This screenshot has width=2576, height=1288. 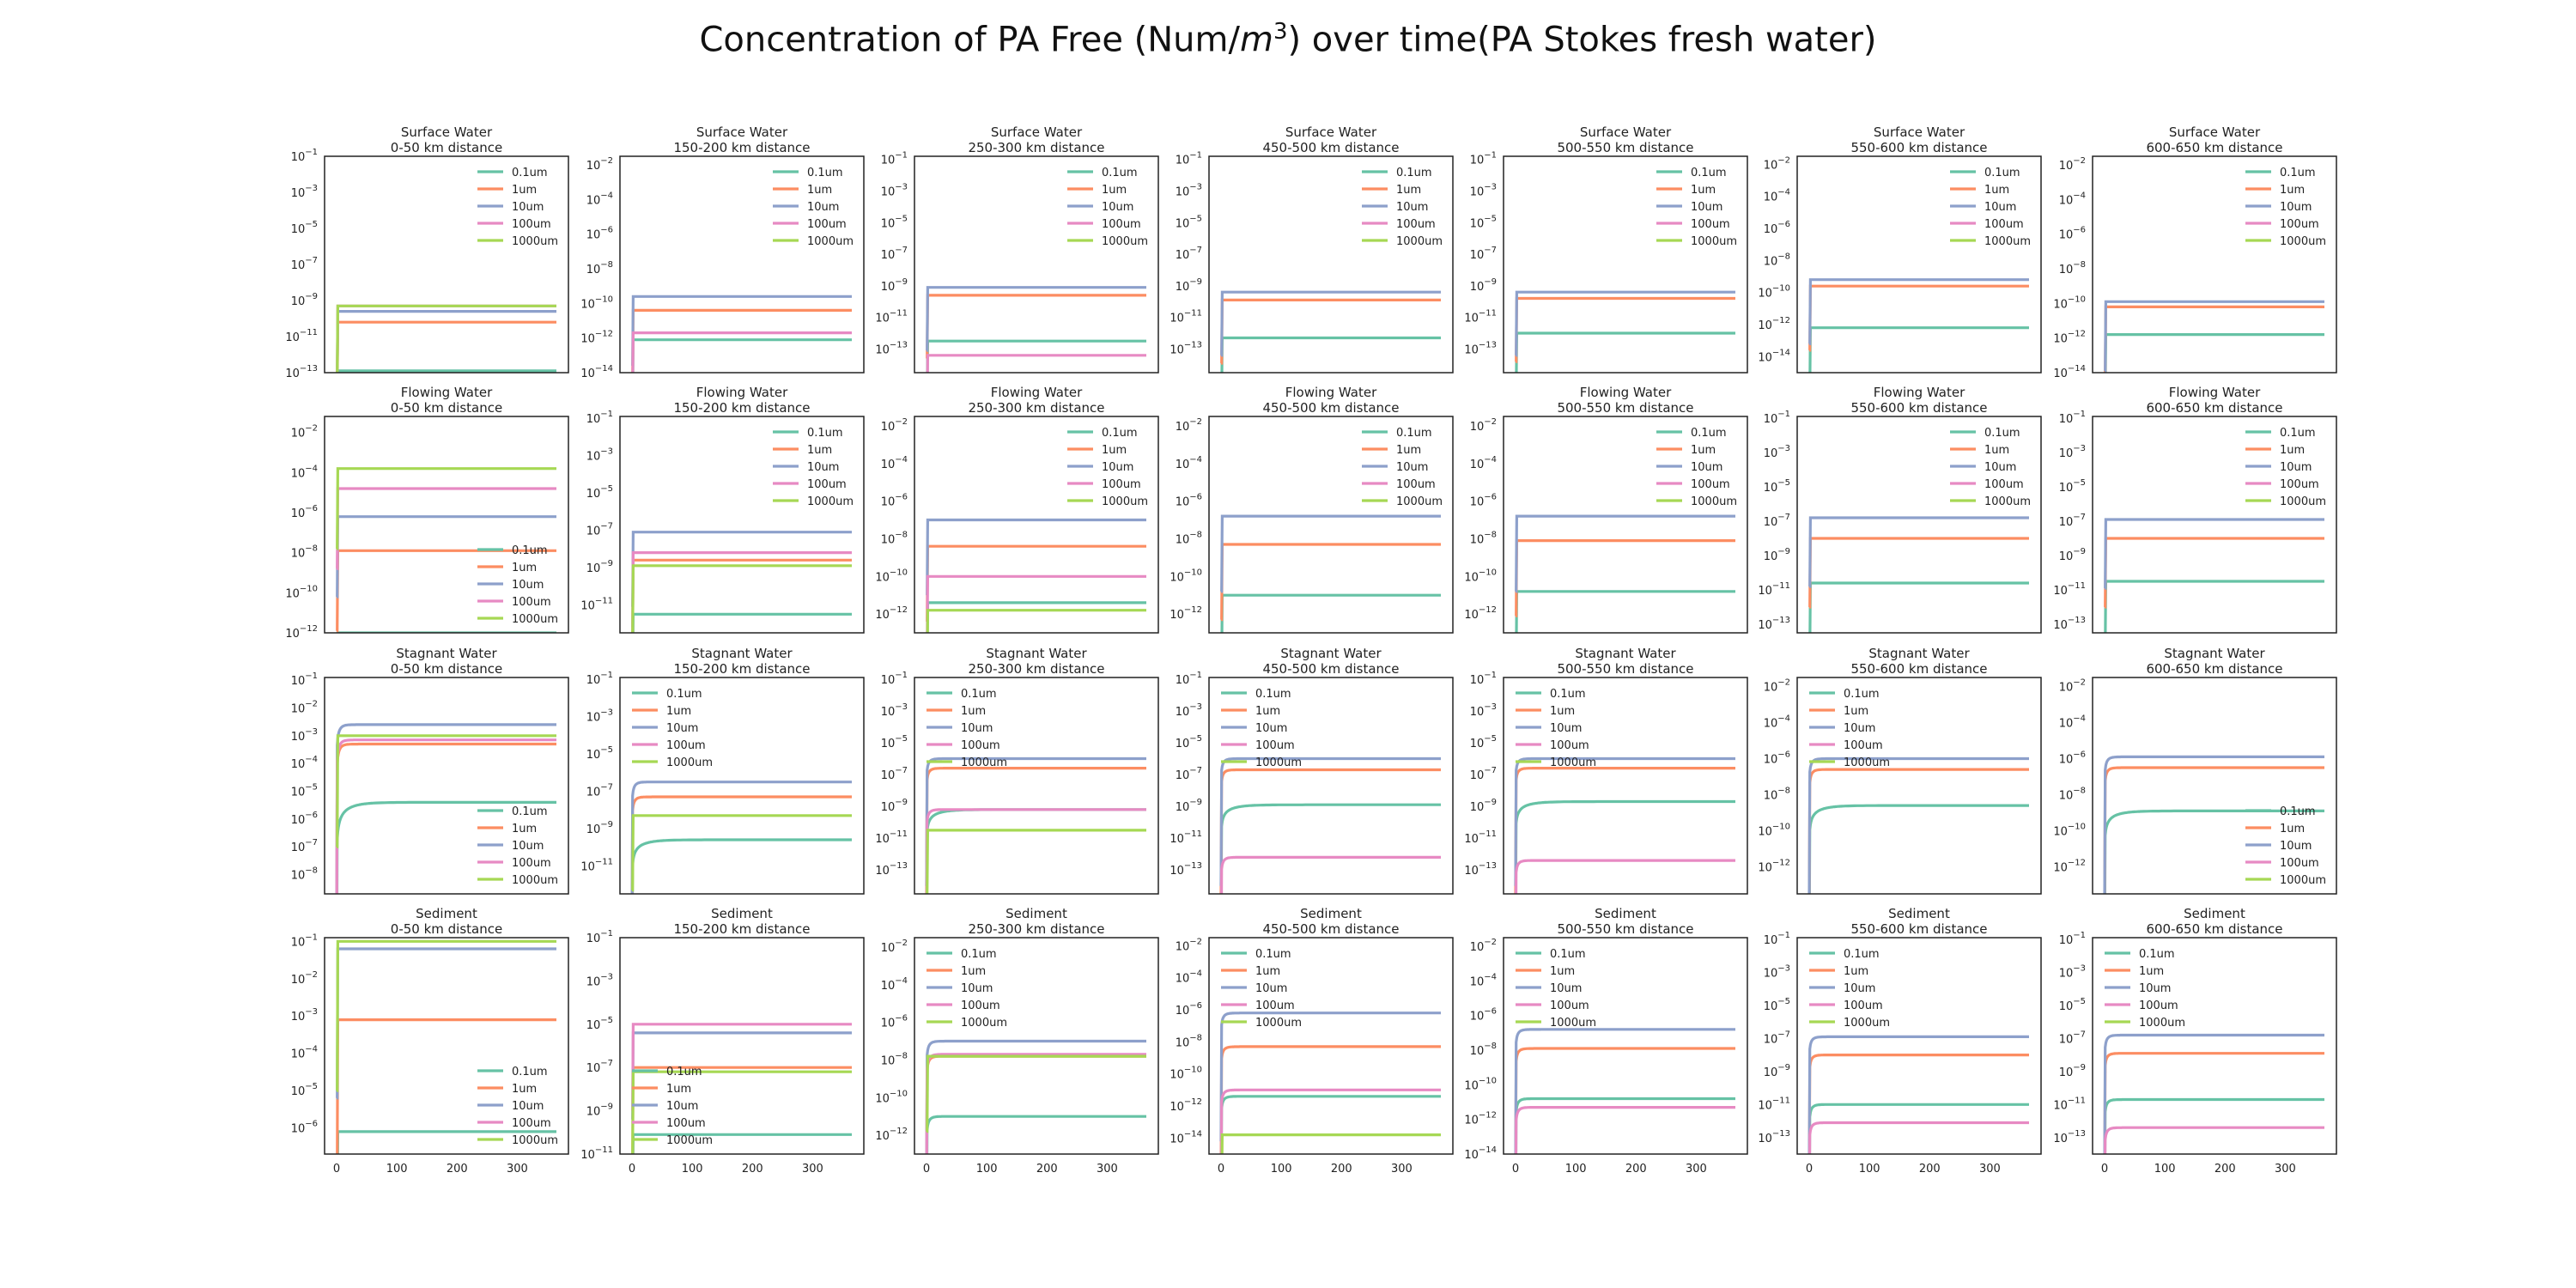 What do you see at coordinates (1918, 408) in the screenshot?
I see `panel-subtitle: 550-600 km distance` at bounding box center [1918, 408].